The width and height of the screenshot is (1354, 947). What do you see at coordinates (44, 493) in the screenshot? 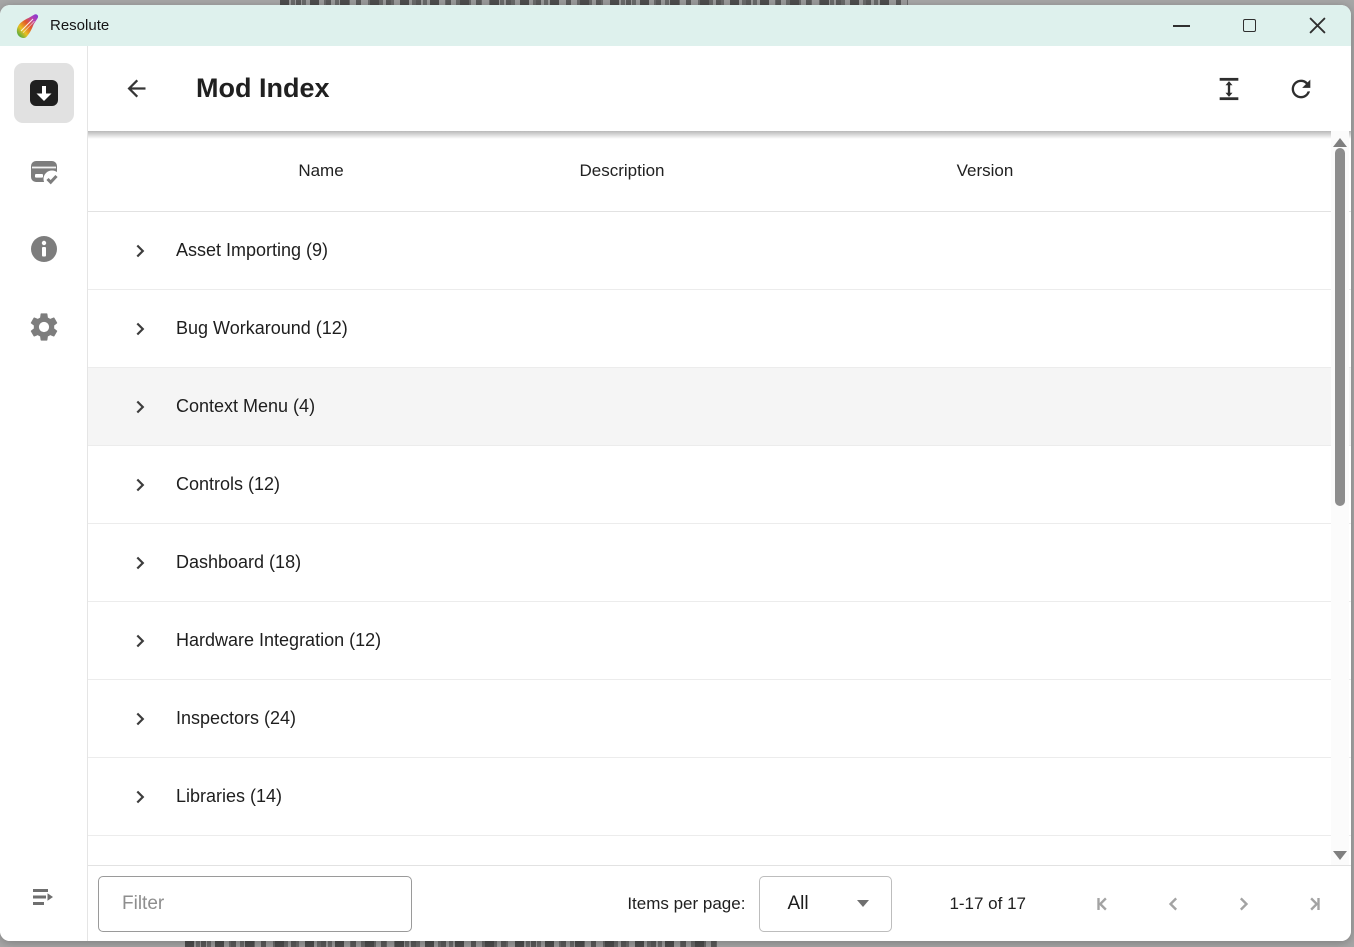
I see `sidebar` at bounding box center [44, 493].